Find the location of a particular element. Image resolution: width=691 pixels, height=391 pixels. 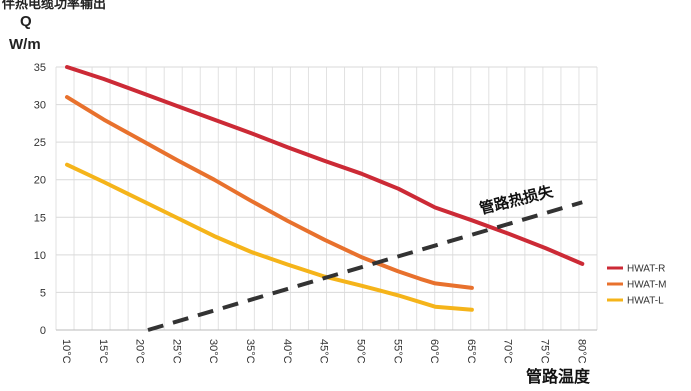

x-tick-label: 45°C is located at coordinates (324, 351).